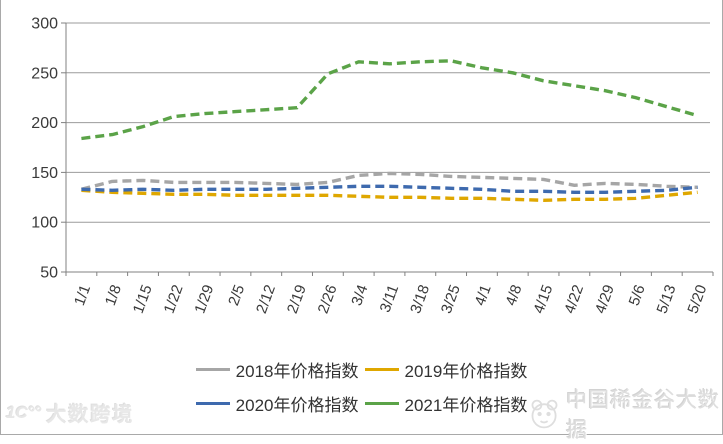 This screenshot has height=444, width=723. Describe the element at coordinates (451, 299) in the screenshot. I see `x-axis-label: 3/25` at that location.